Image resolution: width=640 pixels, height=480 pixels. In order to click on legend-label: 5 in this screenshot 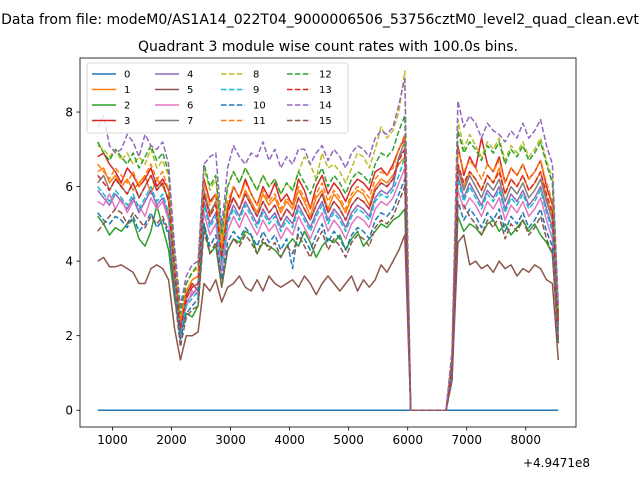, I will do `click(190, 90)`.